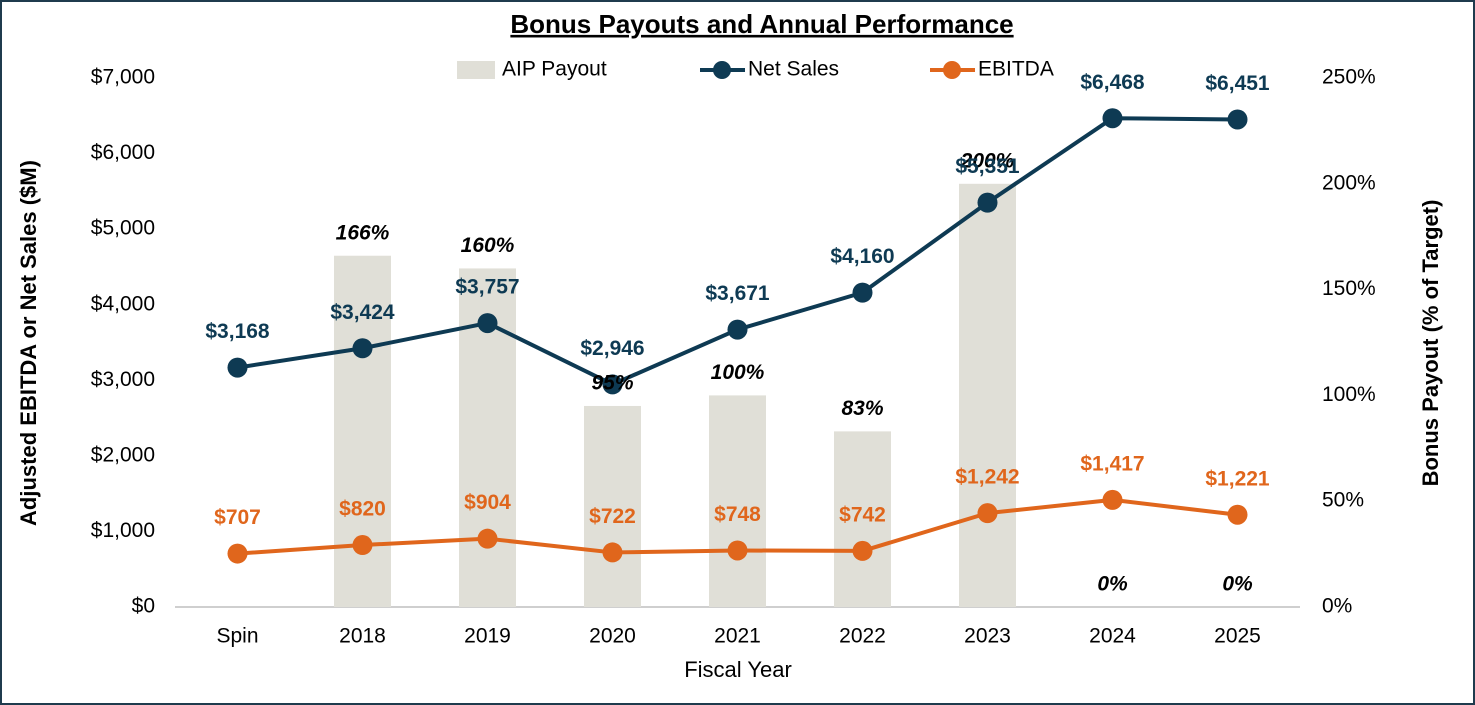 The height and width of the screenshot is (705, 1475). What do you see at coordinates (488, 245) in the screenshot?
I see `bar-value-label: 160%` at bounding box center [488, 245].